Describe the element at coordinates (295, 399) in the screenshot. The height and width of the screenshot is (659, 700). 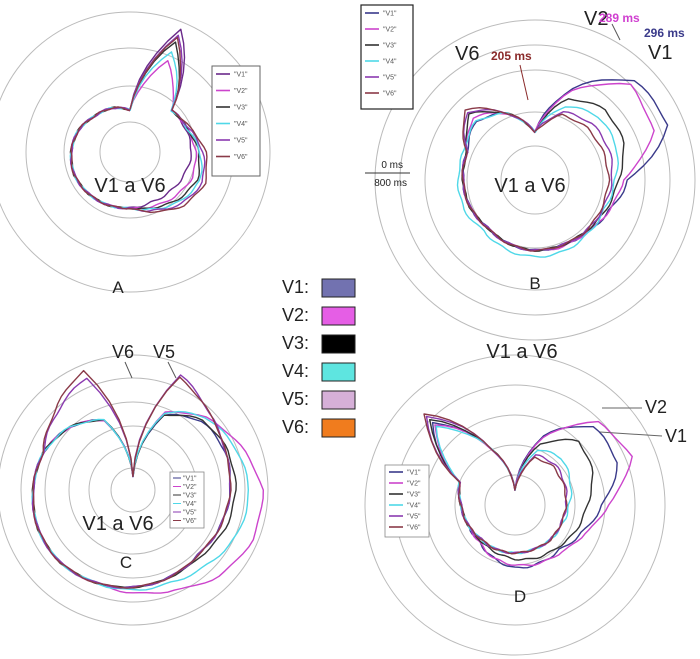
I see `figure-legend-label-5: V5:` at that location.